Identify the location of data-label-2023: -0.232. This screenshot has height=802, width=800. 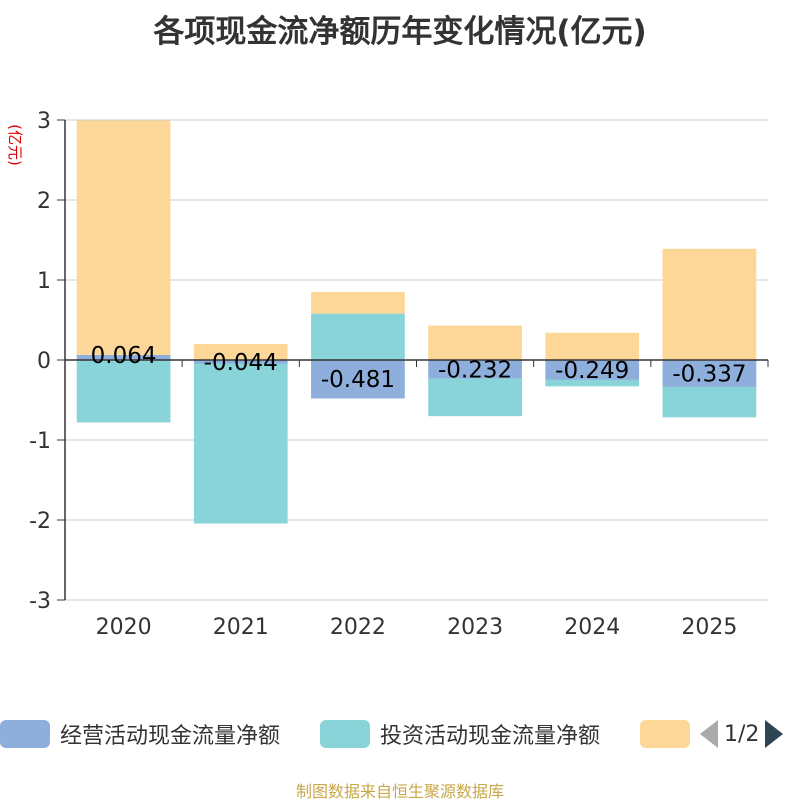
(475, 370).